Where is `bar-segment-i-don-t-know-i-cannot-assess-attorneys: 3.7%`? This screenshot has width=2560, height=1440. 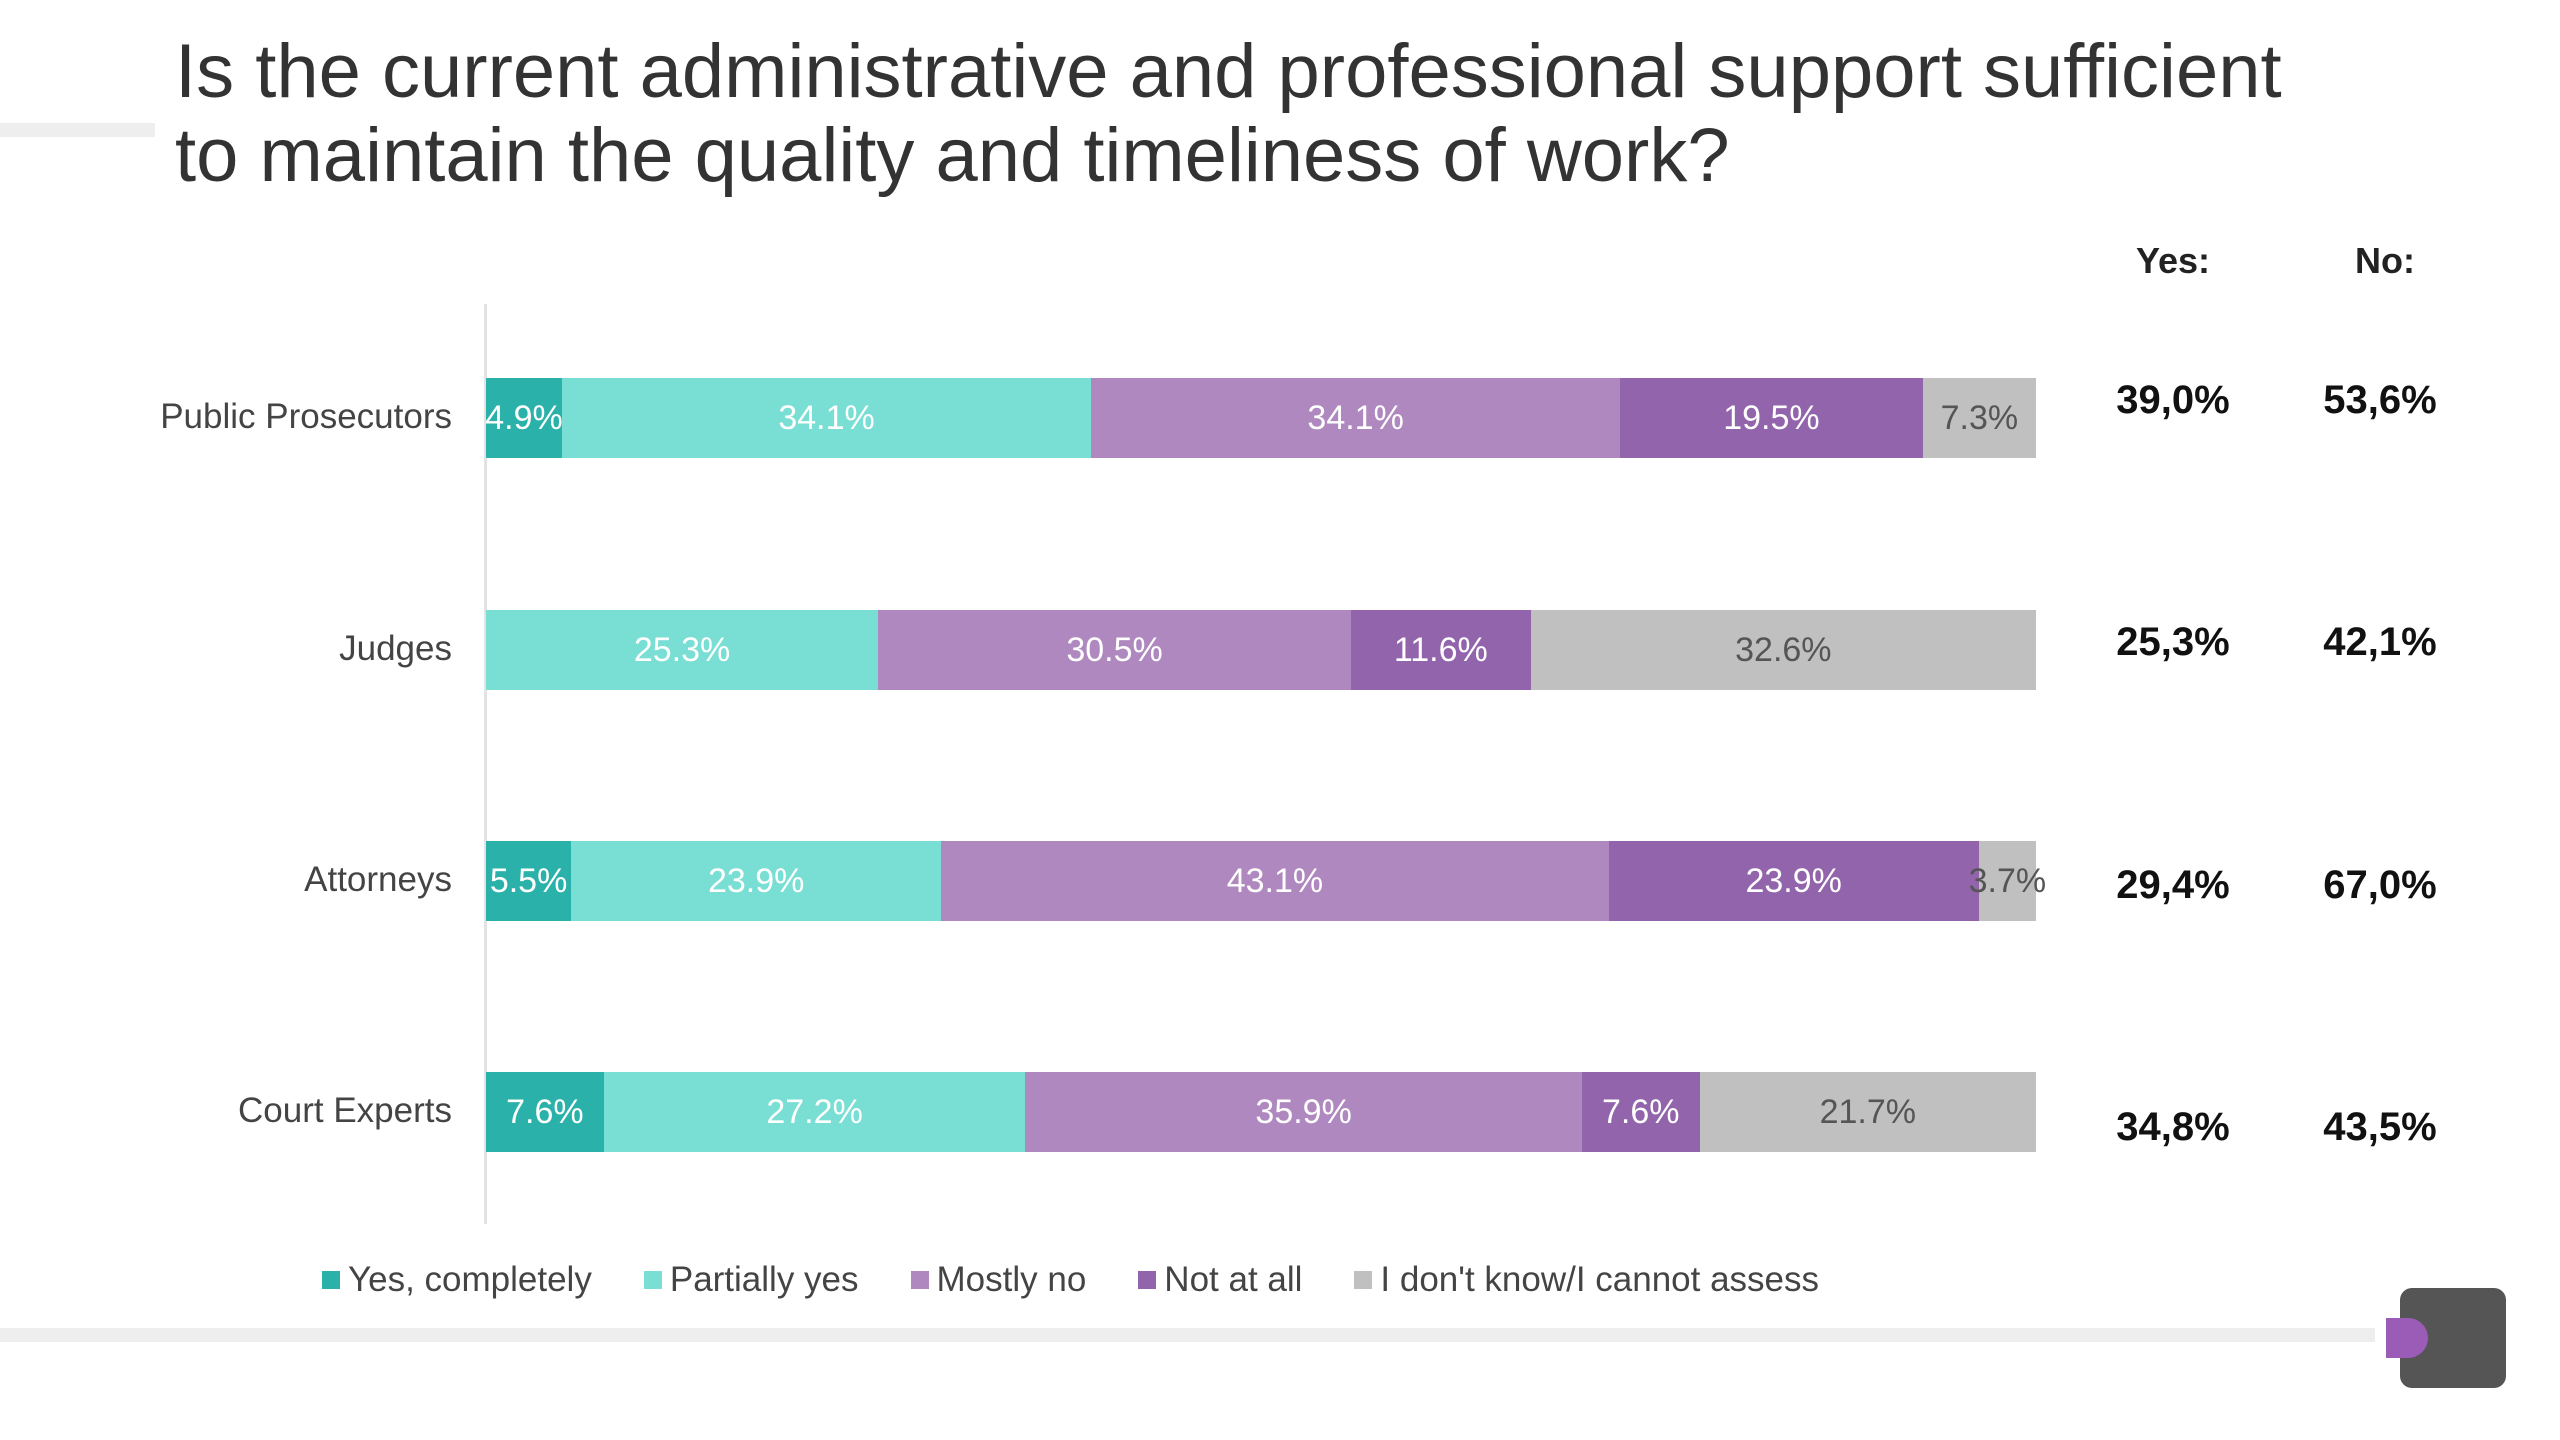 bar-segment-i-don-t-know-i-cannot-assess-attorneys: 3.7% is located at coordinates (2007, 881).